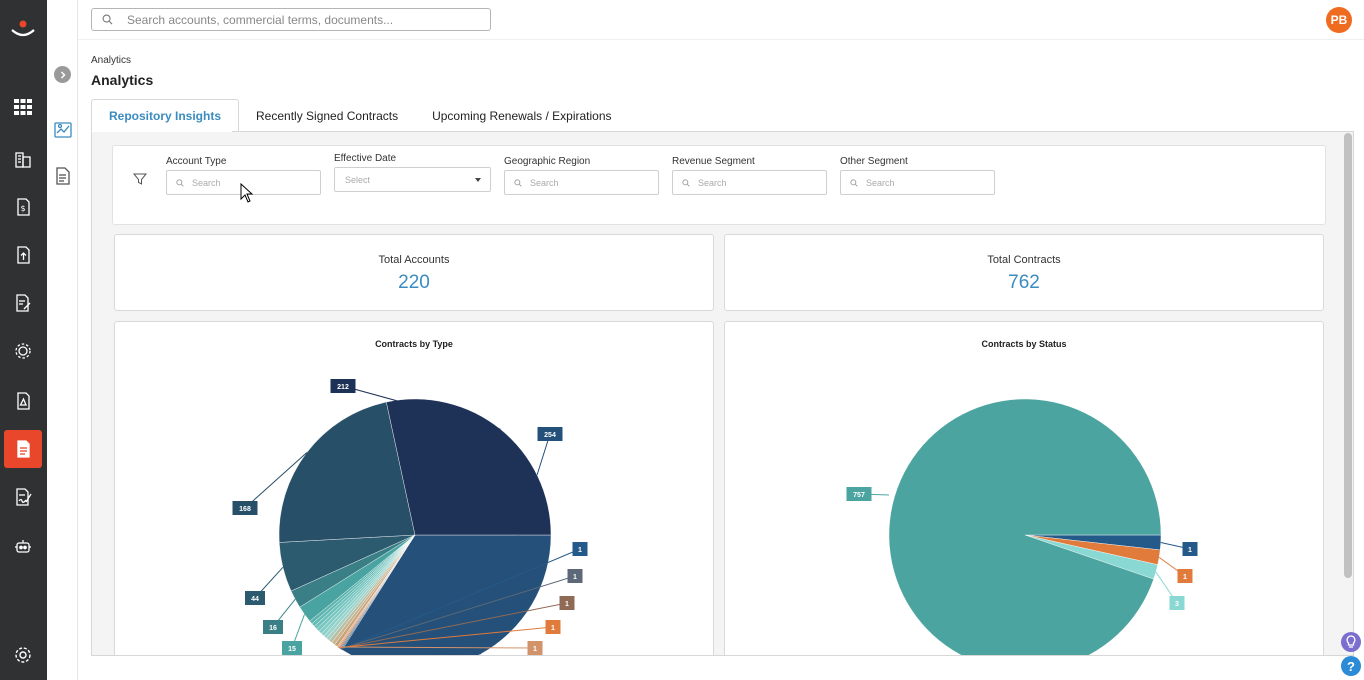 The width and height of the screenshot is (1364, 680). I want to click on global-search, so click(291, 19).